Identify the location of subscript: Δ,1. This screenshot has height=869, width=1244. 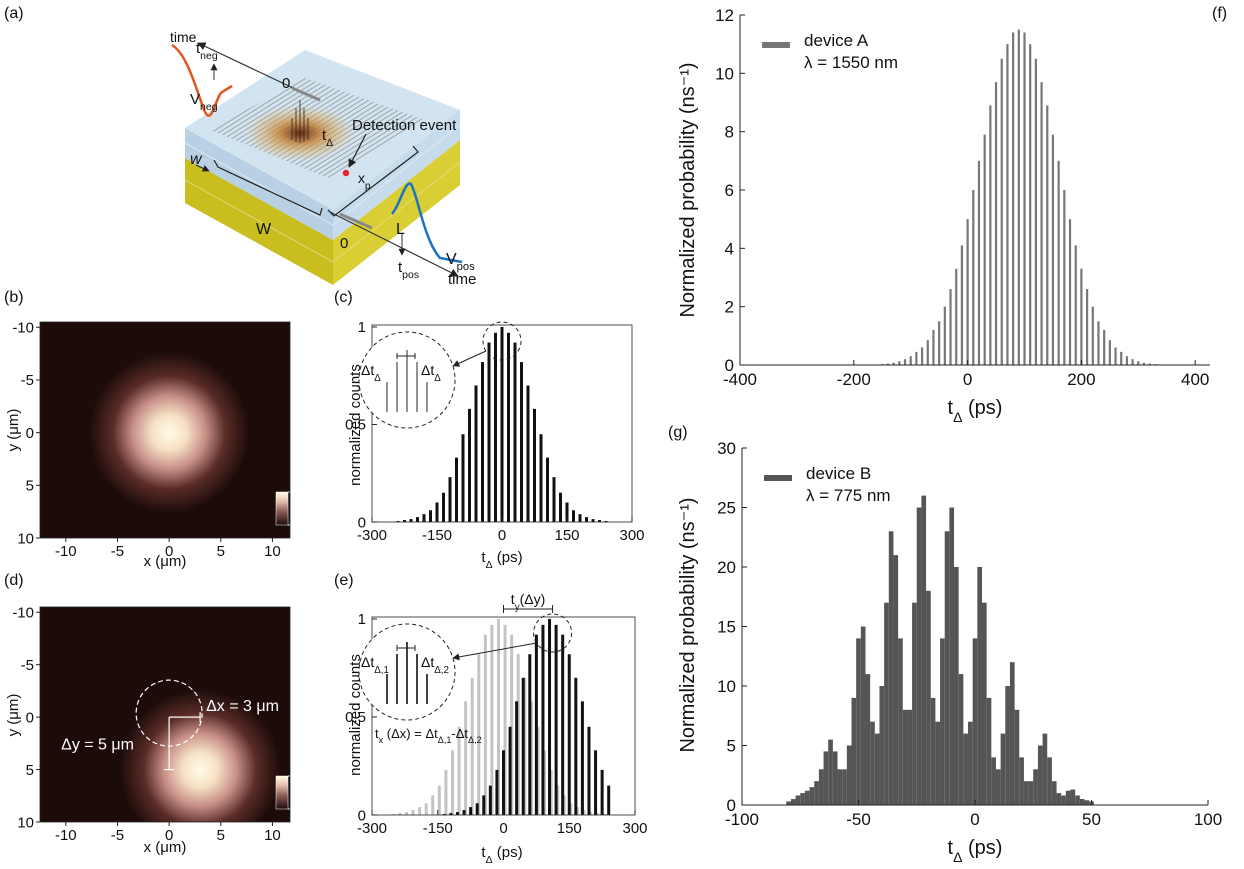
(381, 670).